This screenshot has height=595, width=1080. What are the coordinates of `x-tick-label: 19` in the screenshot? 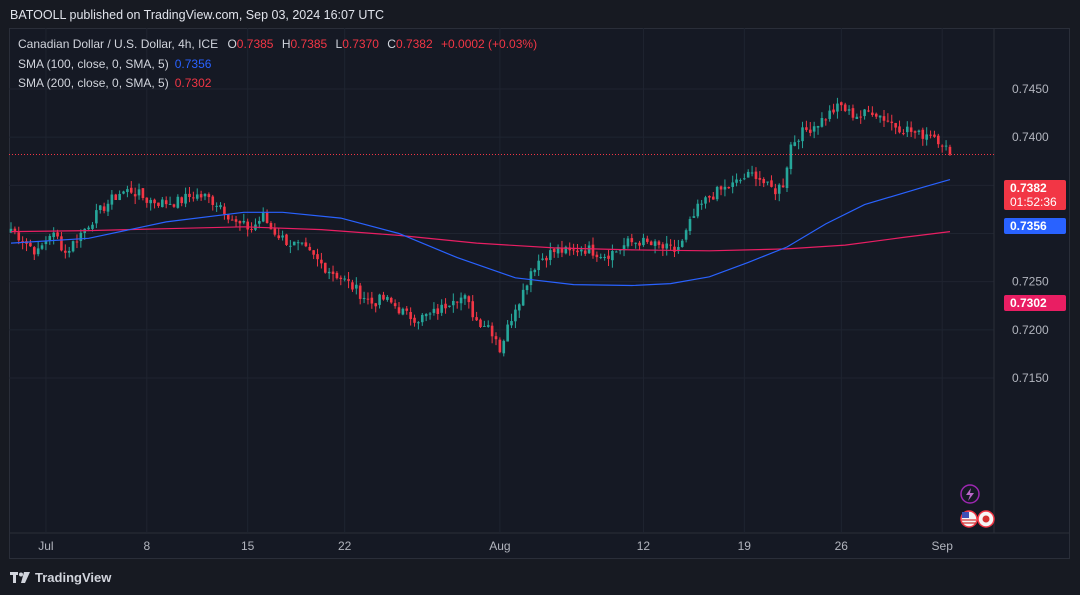 It's located at (745, 546).